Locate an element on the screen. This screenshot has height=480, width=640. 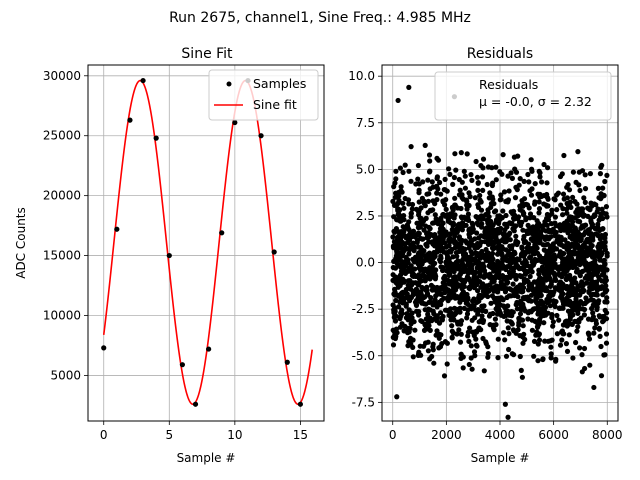
residuals-legend-box is located at coordinates (523, 96).